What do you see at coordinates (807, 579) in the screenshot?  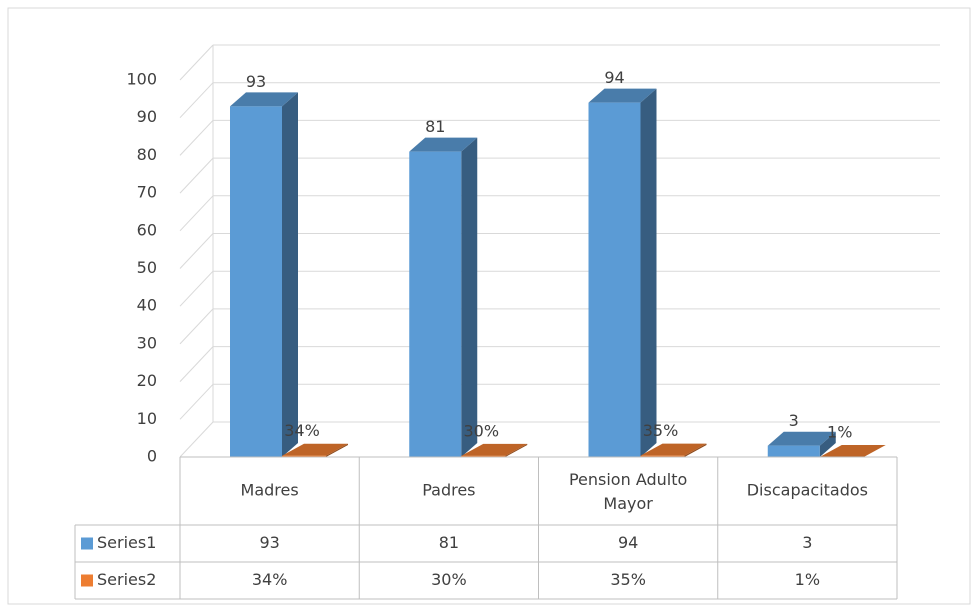 I see `table-cell: 1%` at bounding box center [807, 579].